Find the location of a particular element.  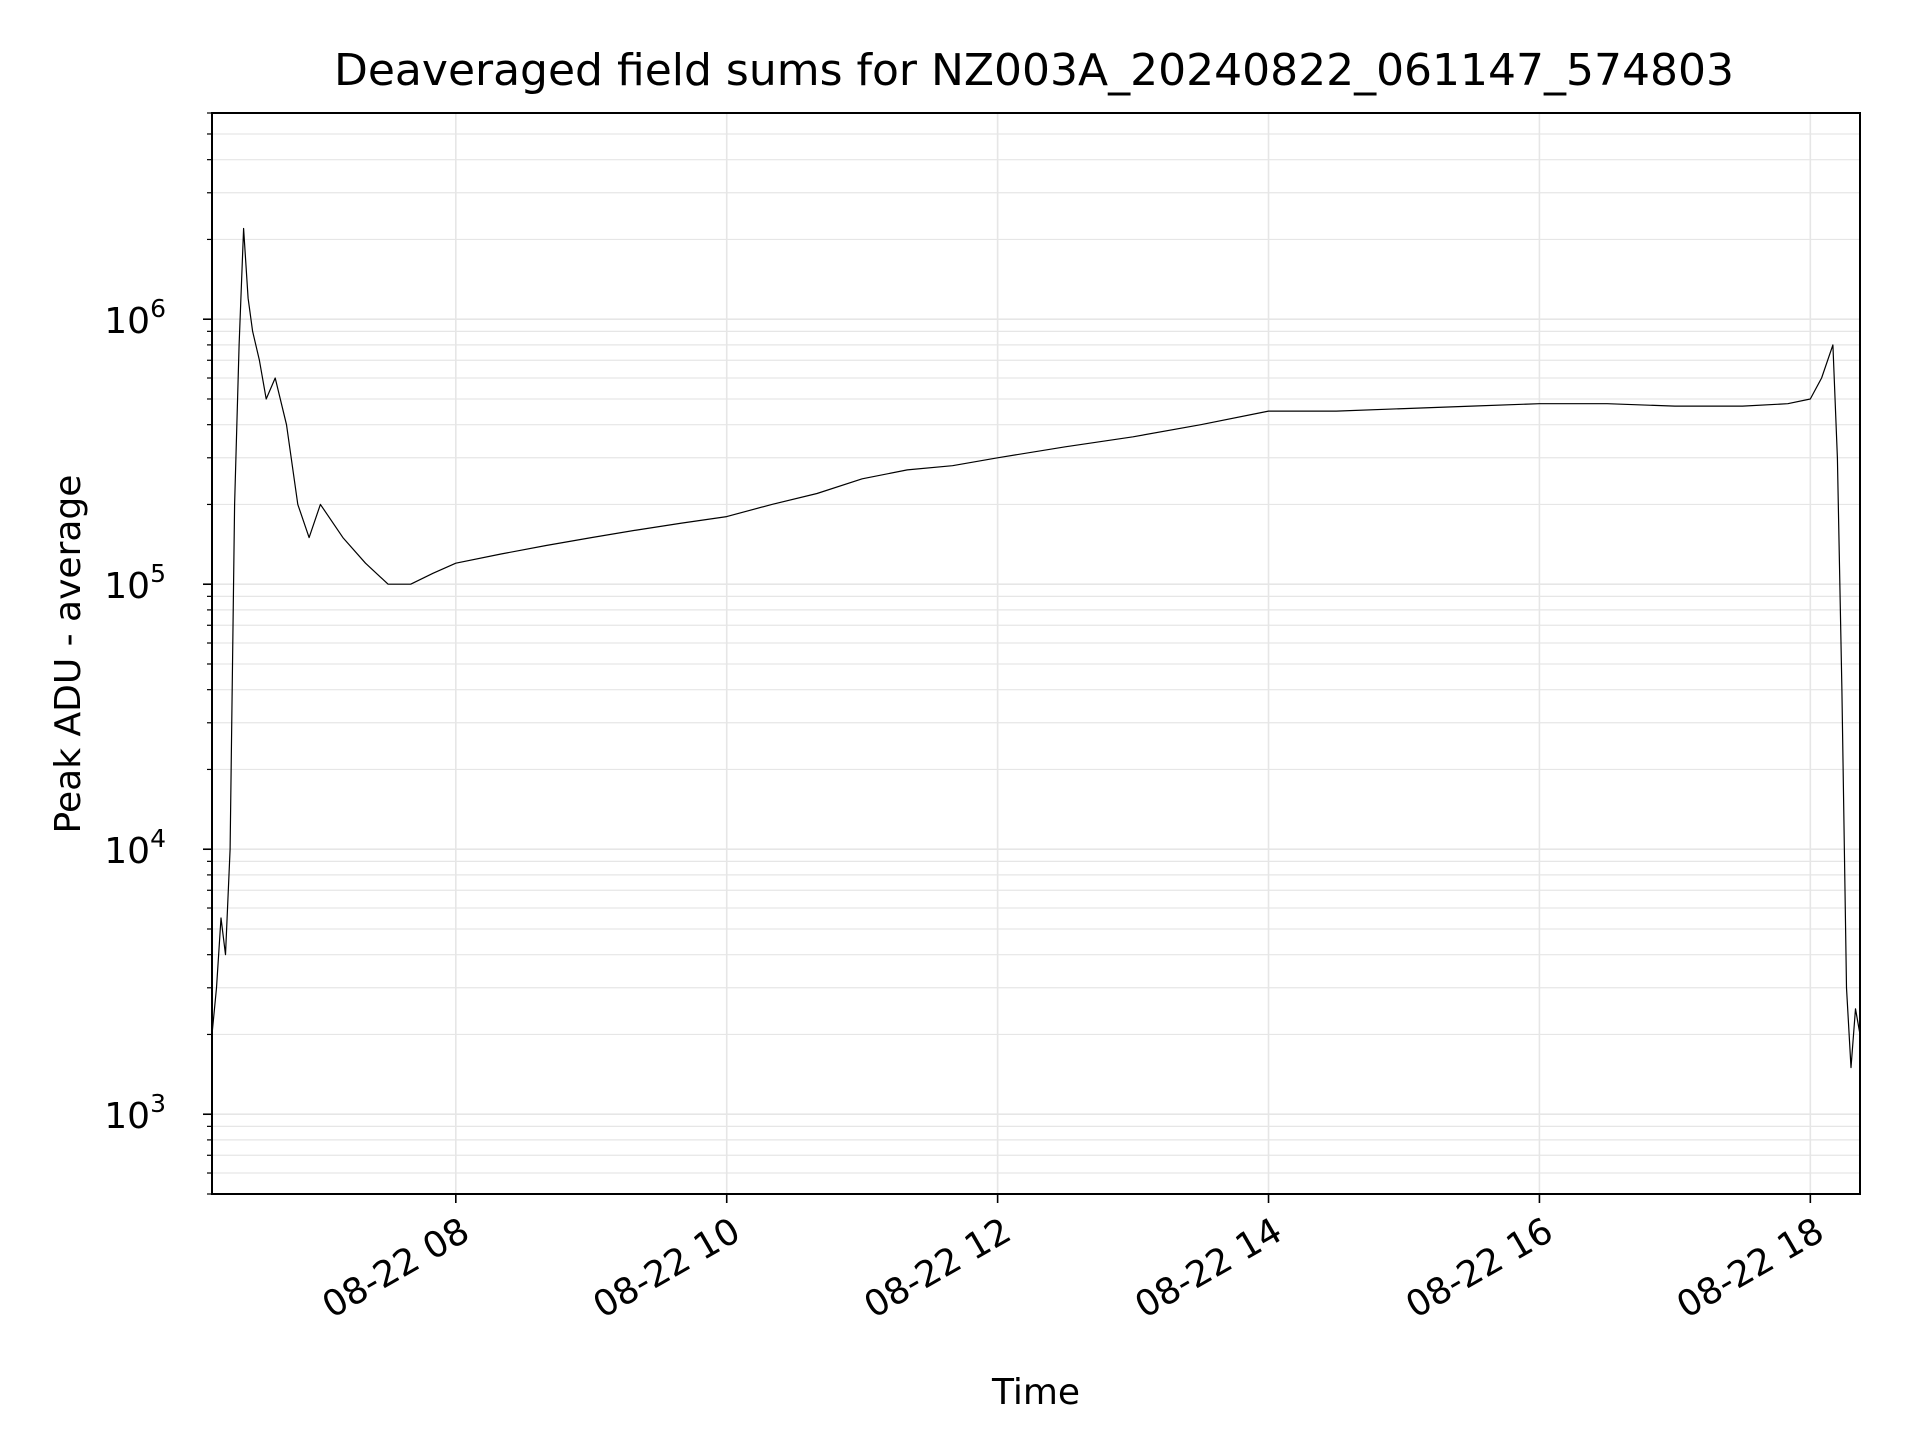

x-tick-label: 08-22 12 is located at coordinates (937, 1268).